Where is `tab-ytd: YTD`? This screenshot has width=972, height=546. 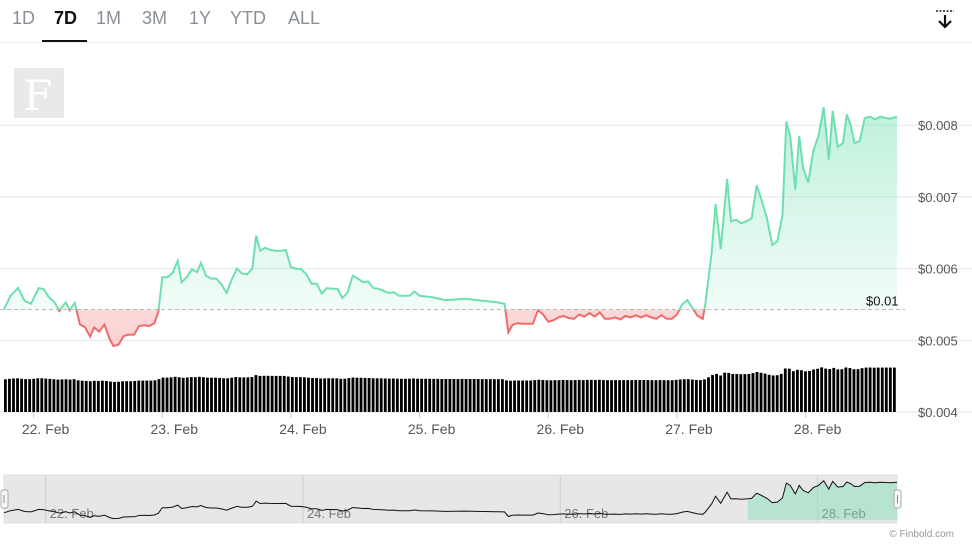 tab-ytd: YTD is located at coordinates (248, 18).